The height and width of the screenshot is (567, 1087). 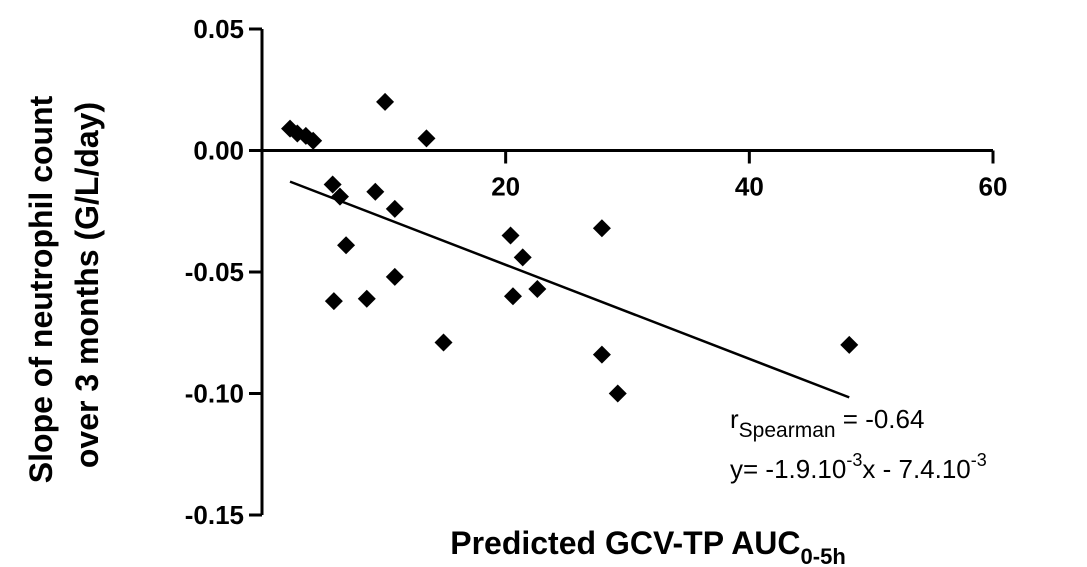 What do you see at coordinates (218, 151) in the screenshot?
I see `y-tick-label: 0.00` at bounding box center [218, 151].